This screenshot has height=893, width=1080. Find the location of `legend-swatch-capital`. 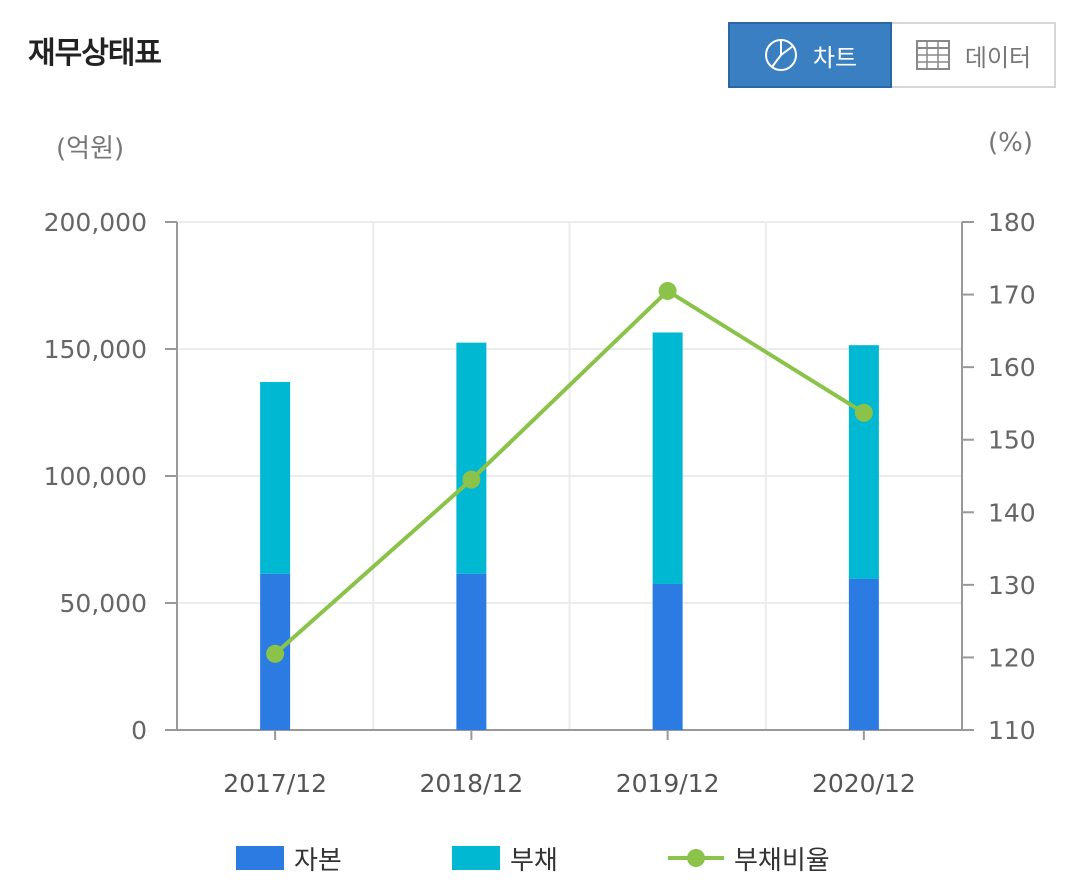

legend-swatch-capital is located at coordinates (260, 858).